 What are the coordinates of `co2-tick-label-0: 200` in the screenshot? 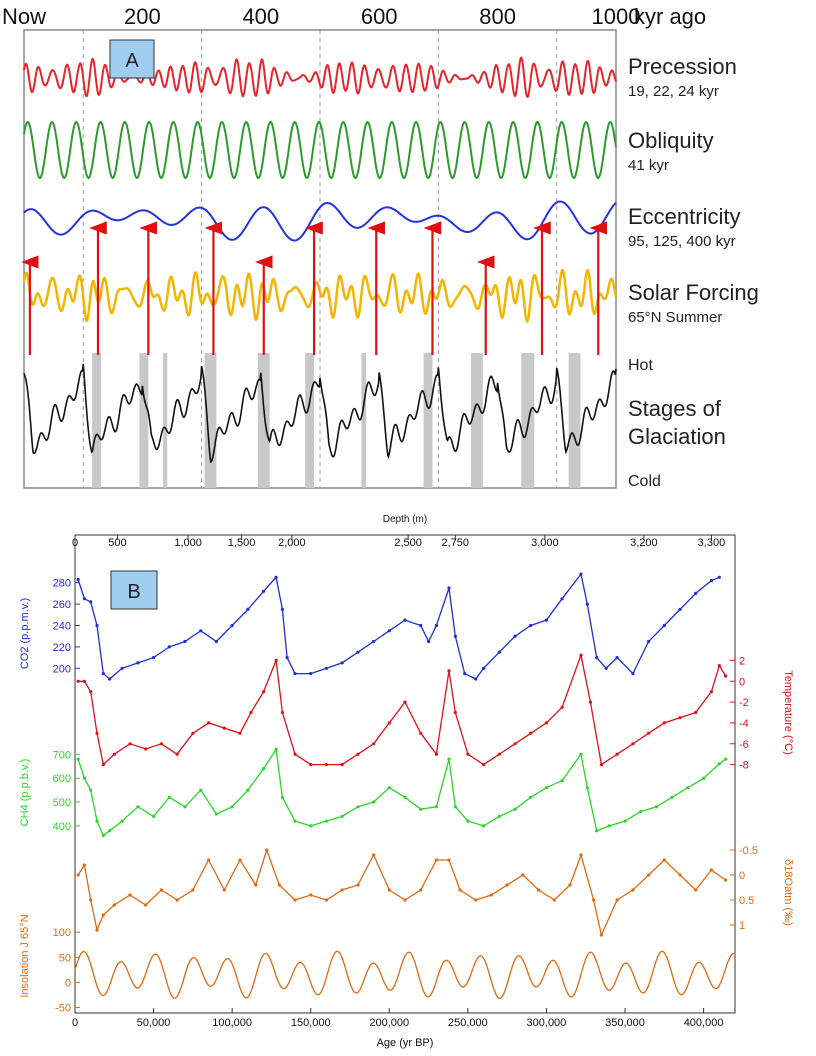 It's located at (62, 669).